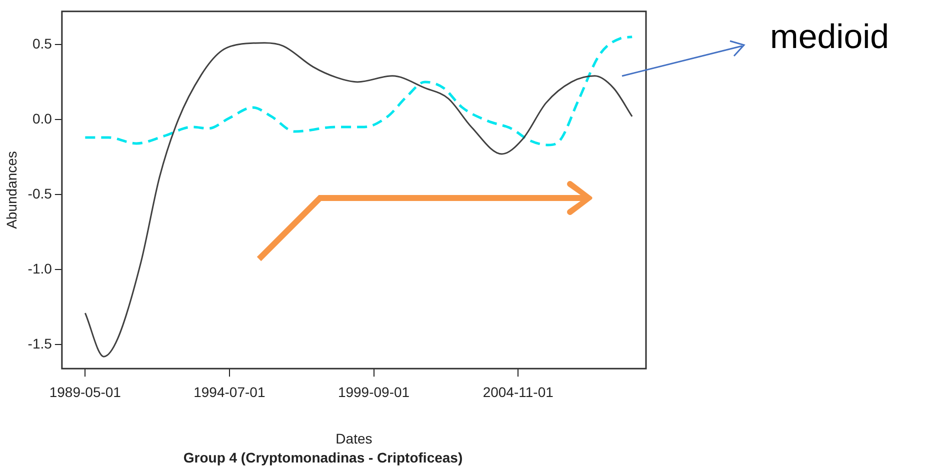  I want to click on y-tick-label: 0.0, so click(42, 118).